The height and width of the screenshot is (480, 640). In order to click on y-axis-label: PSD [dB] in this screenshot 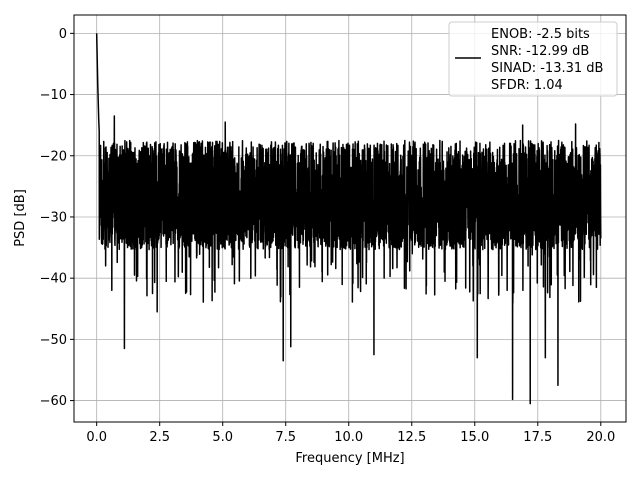, I will do `click(20, 218)`.